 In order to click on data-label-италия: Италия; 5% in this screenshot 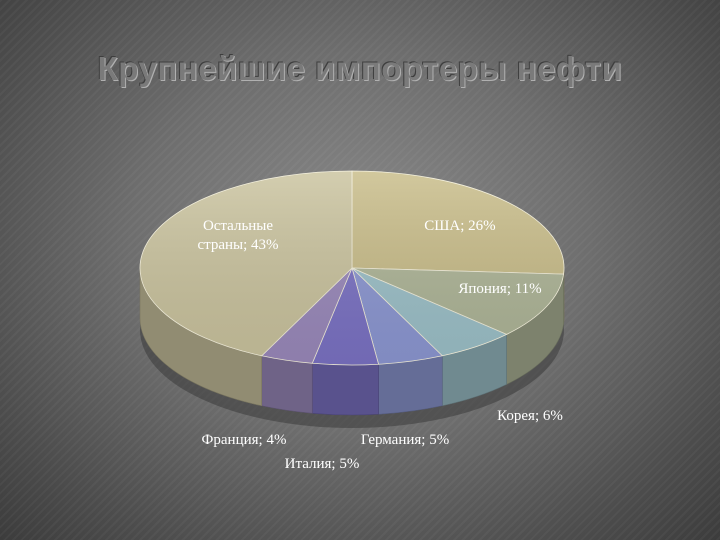, I will do `click(322, 464)`.